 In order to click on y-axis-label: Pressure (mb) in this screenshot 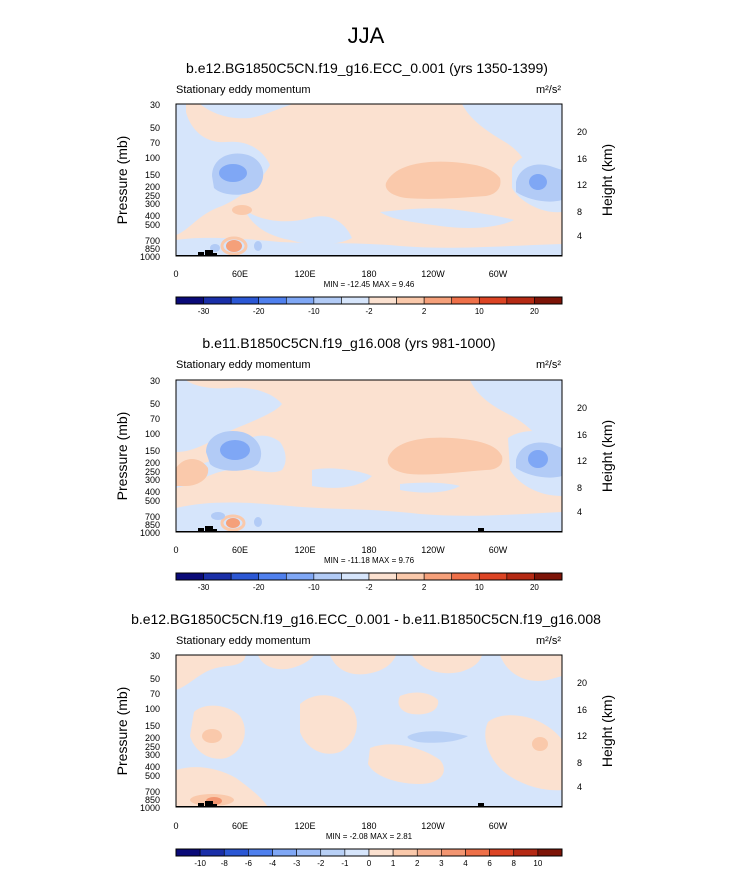, I will do `click(122, 731)`.